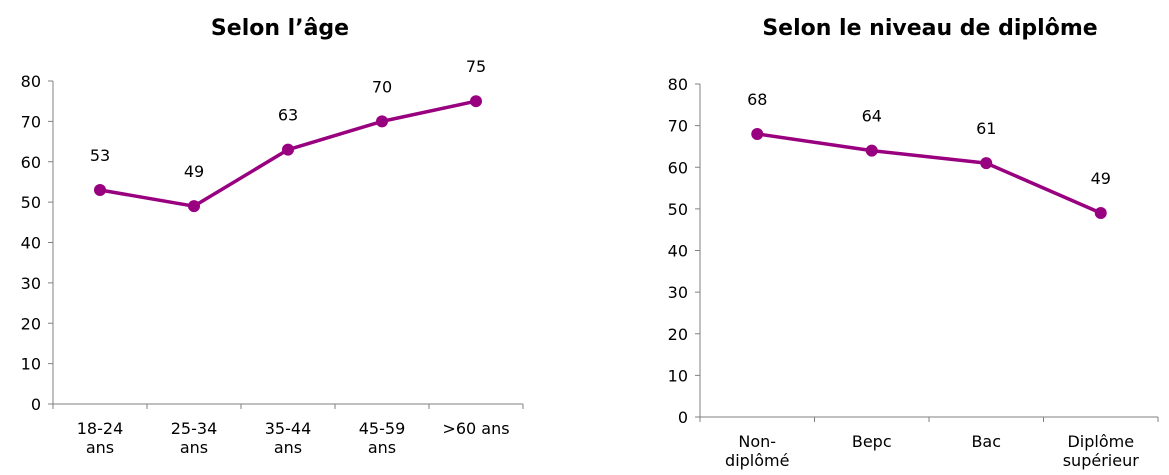  What do you see at coordinates (986, 441) in the screenshot?
I see `diploma-x-tick-label: Bac` at bounding box center [986, 441].